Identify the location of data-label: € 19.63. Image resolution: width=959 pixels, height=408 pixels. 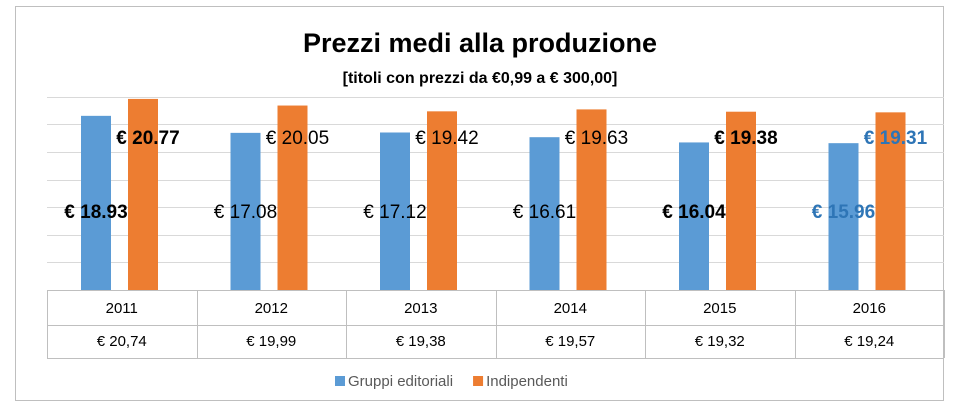
(596, 138).